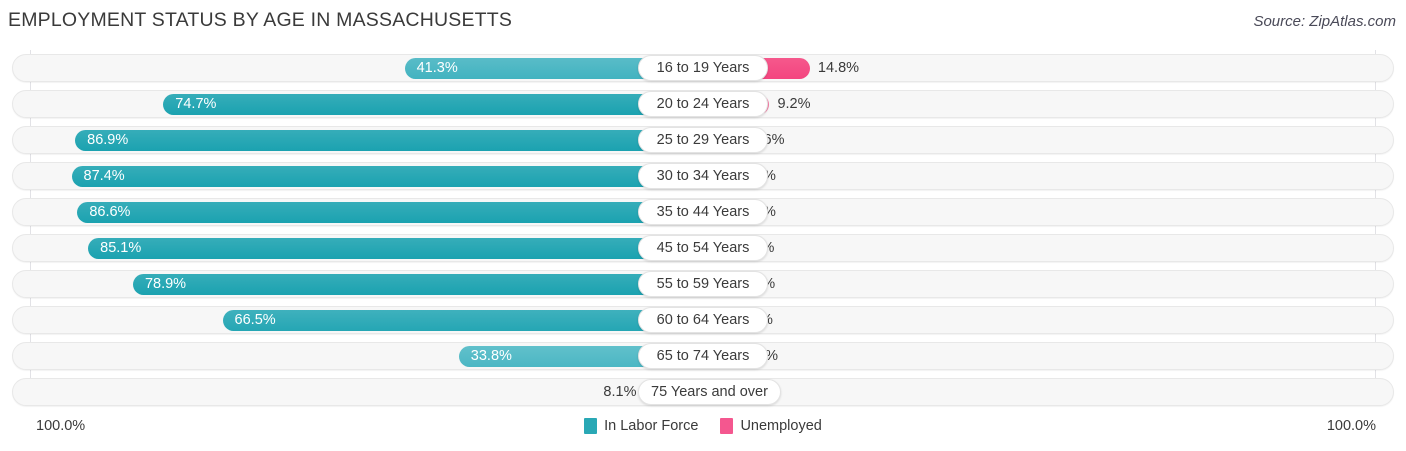 The width and height of the screenshot is (1406, 451). I want to click on table-row: 87.4%4.4%30 to 34 Years, so click(703, 176).